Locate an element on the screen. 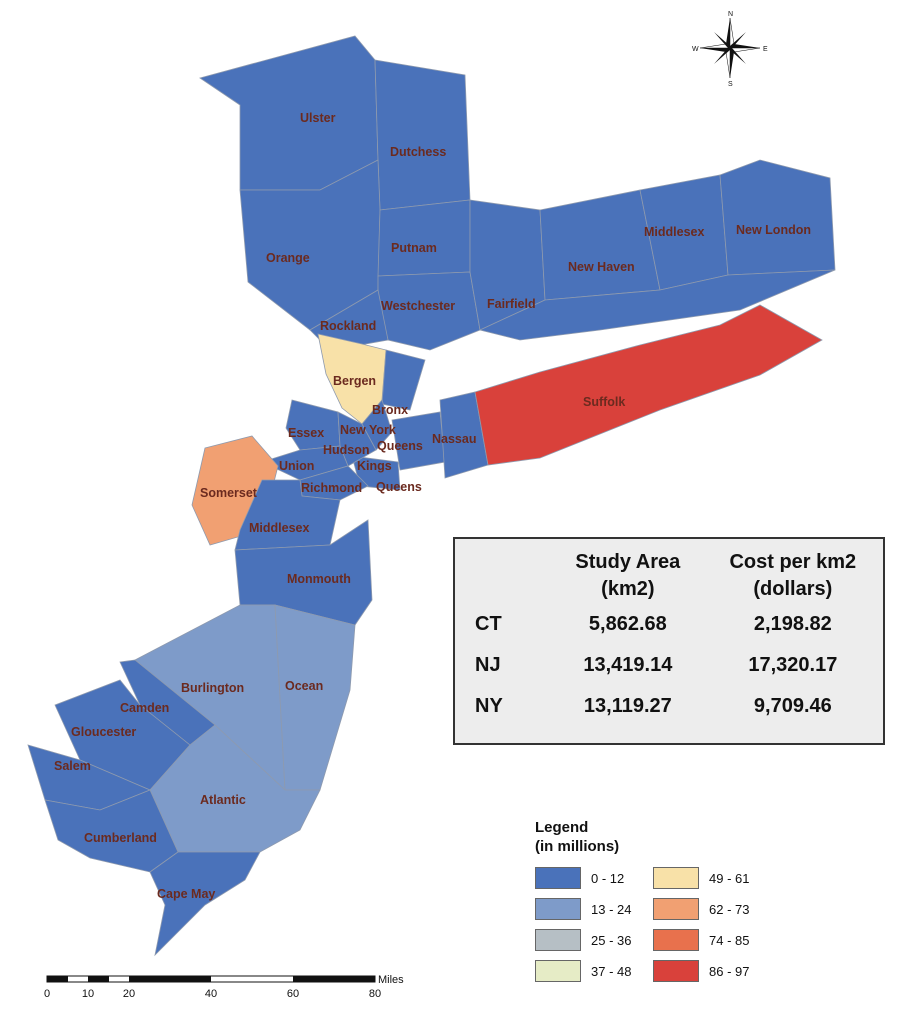  region-ct-coast is located at coordinates (657, 305).